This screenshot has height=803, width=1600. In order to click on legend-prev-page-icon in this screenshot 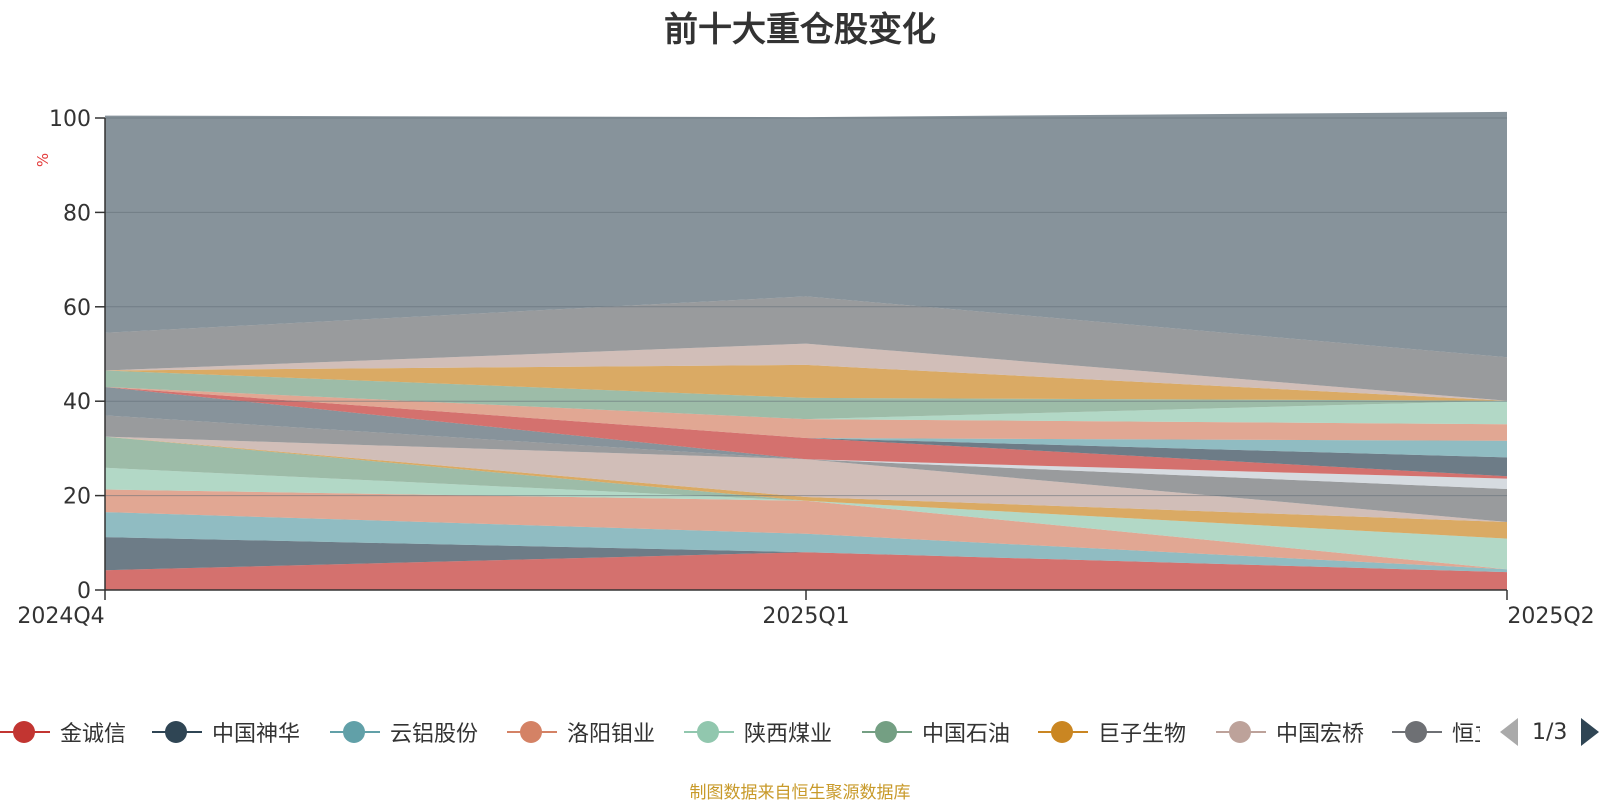, I will do `click(1509, 732)`.